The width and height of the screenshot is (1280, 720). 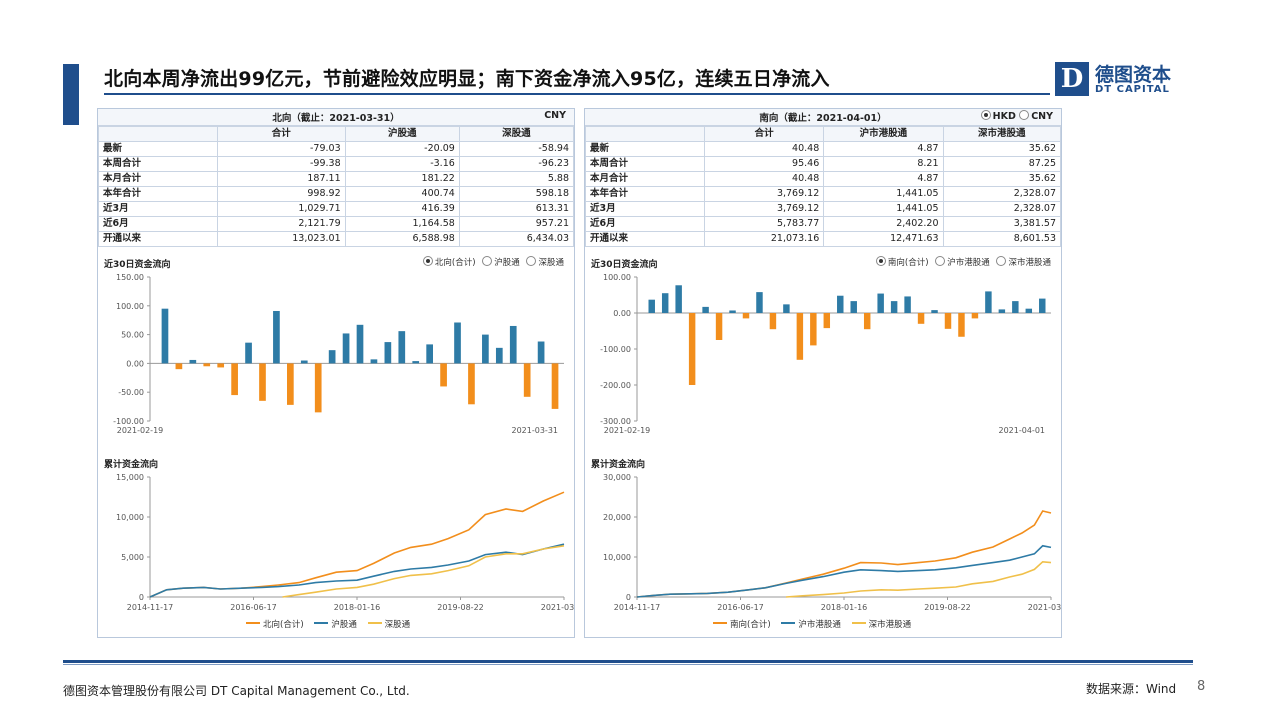 I want to click on table-cell: 3,769.12, so click(x=764, y=194).